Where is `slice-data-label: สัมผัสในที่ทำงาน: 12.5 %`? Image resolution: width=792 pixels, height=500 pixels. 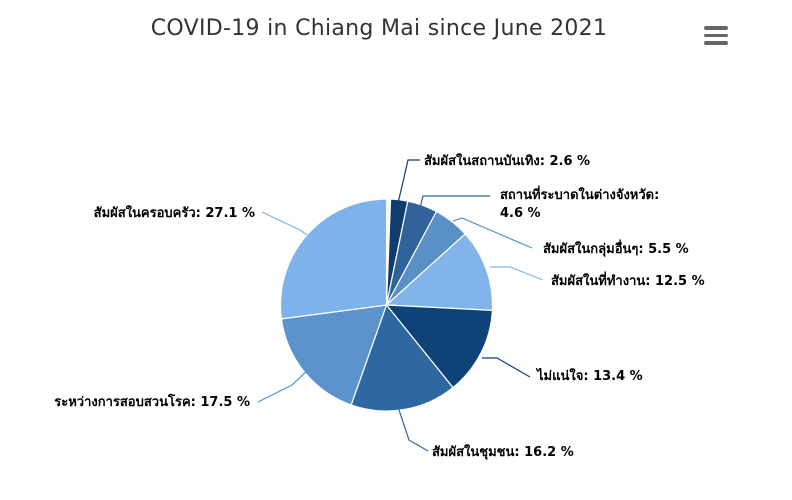 slice-data-label: สัมผัสในที่ทำงาน: 12.5 % is located at coordinates (628, 280).